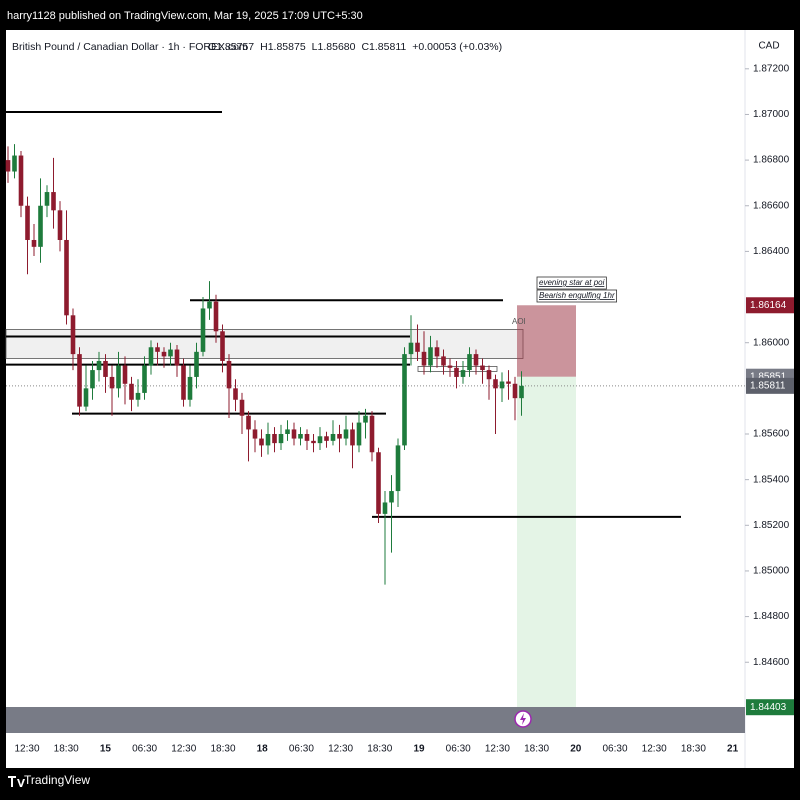  I want to click on x-tick-label: 21, so click(733, 749).